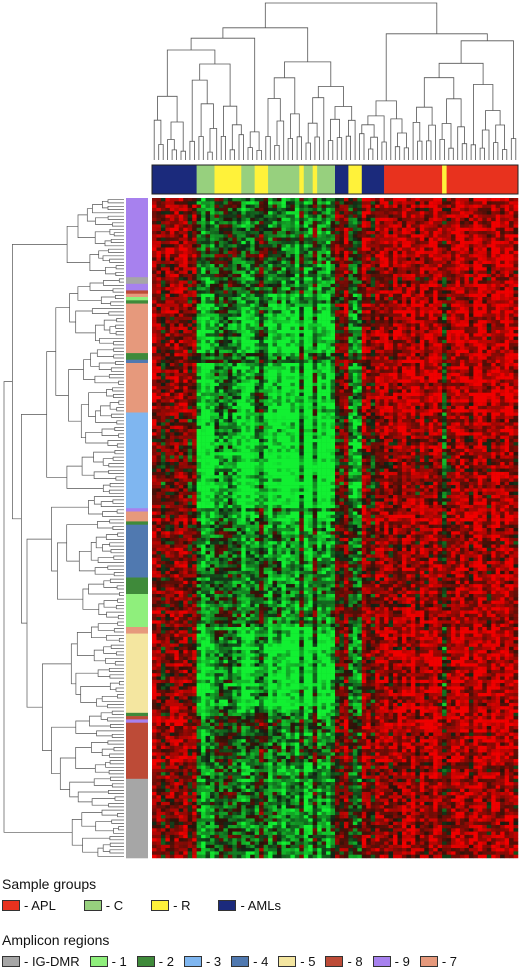 This screenshot has height=969, width=520. I want to click on amplicon-region-segment, so click(137, 287).